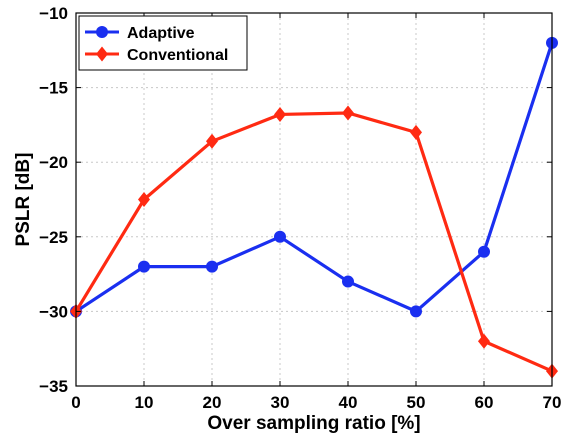 The image size is (562, 434). I want to click on x-tick-label: 30, so click(280, 402).